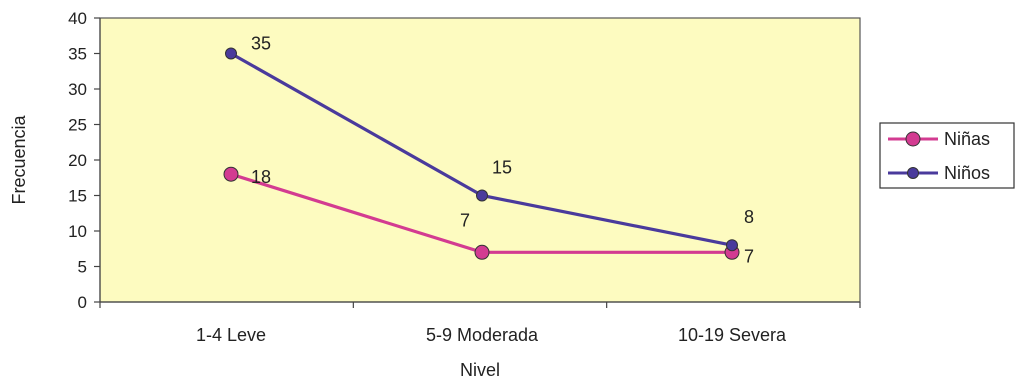 The height and width of the screenshot is (385, 1018). What do you see at coordinates (732, 335) in the screenshot?
I see `x-category-label: 10-19 Severa` at bounding box center [732, 335].